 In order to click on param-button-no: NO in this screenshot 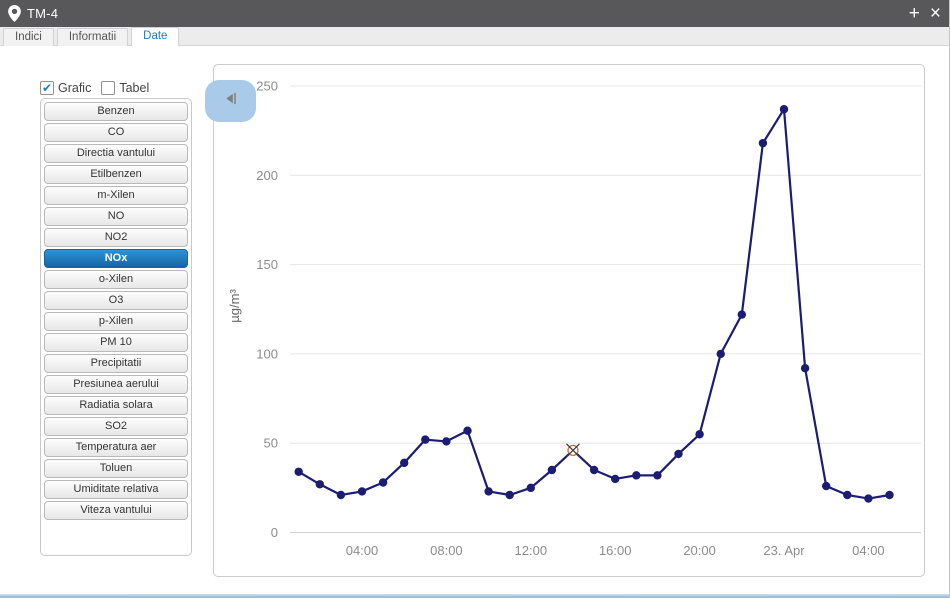, I will do `click(116, 216)`.